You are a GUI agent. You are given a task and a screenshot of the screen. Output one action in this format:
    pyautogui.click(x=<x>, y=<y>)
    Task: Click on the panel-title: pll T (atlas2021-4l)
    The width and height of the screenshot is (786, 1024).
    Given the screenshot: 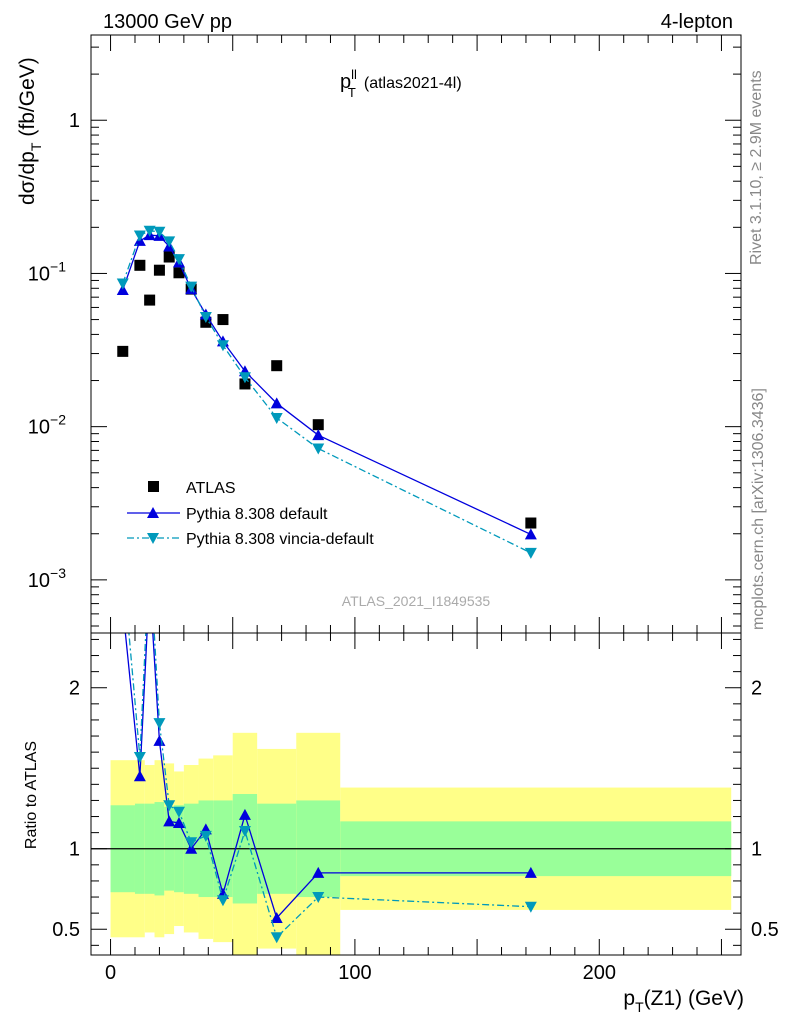 What is the action you would take?
    pyautogui.click(x=401, y=83)
    